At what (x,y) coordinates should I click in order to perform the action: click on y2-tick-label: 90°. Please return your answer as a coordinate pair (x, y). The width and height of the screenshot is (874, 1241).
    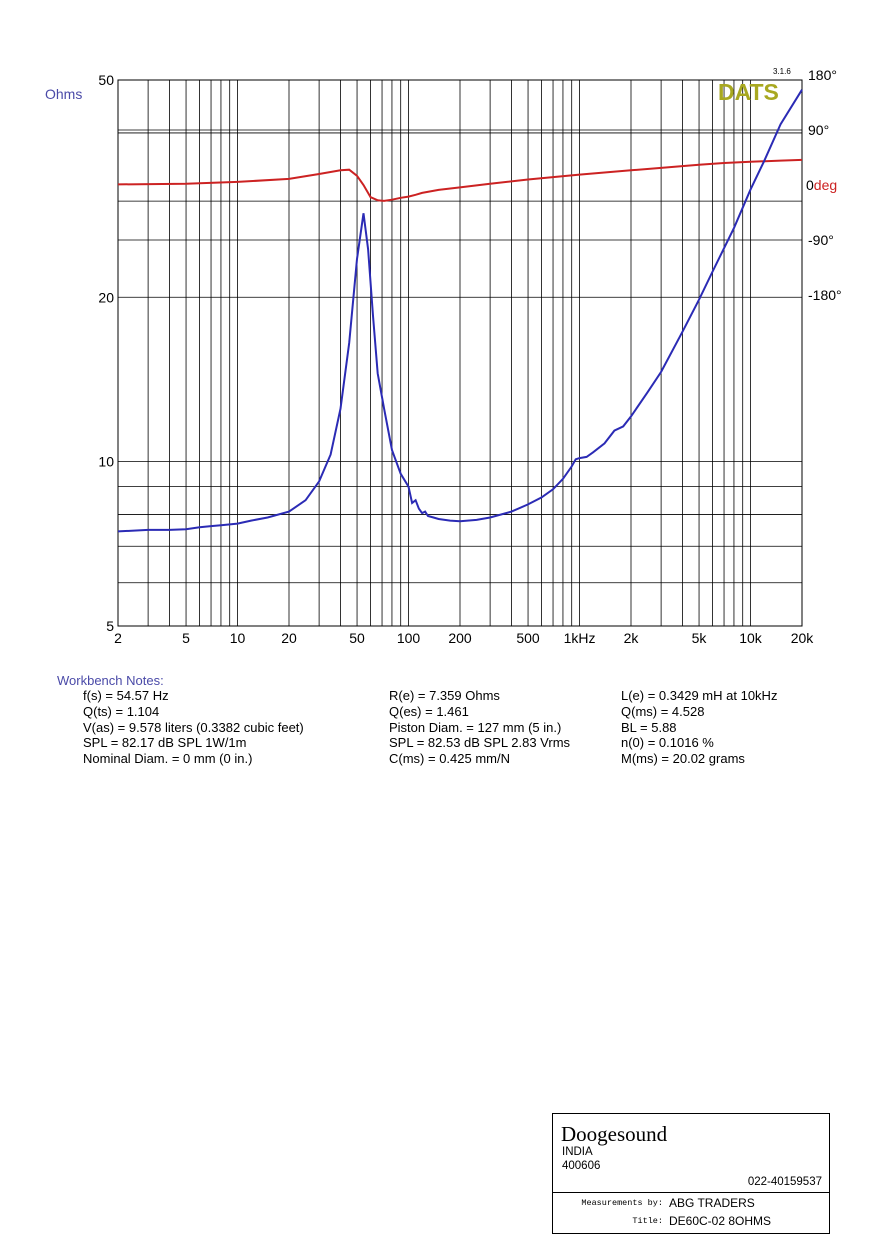
    Looking at the image, I should click on (818, 130).